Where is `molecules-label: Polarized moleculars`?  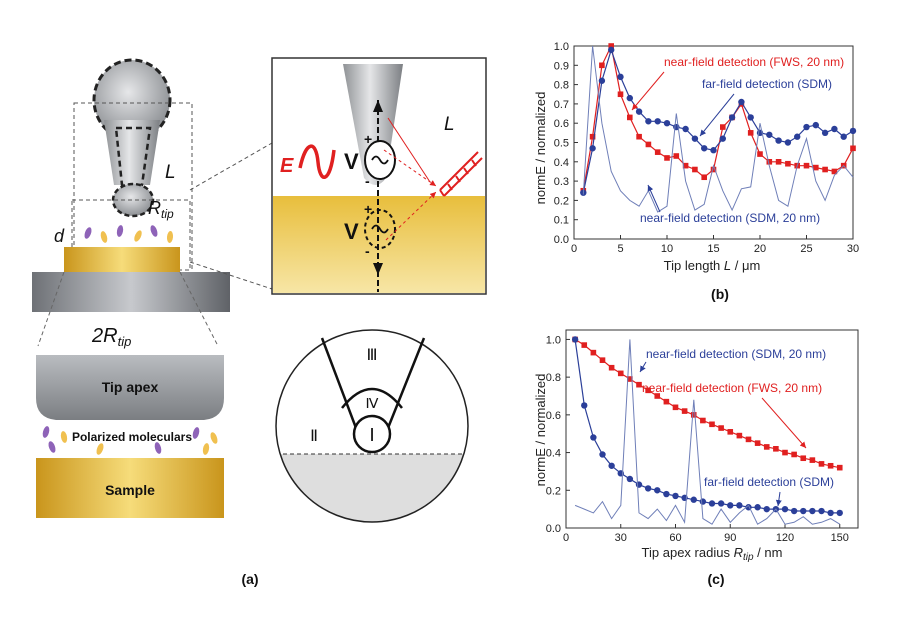
molecules-label: Polarized moleculars is located at coordinates (132, 437).